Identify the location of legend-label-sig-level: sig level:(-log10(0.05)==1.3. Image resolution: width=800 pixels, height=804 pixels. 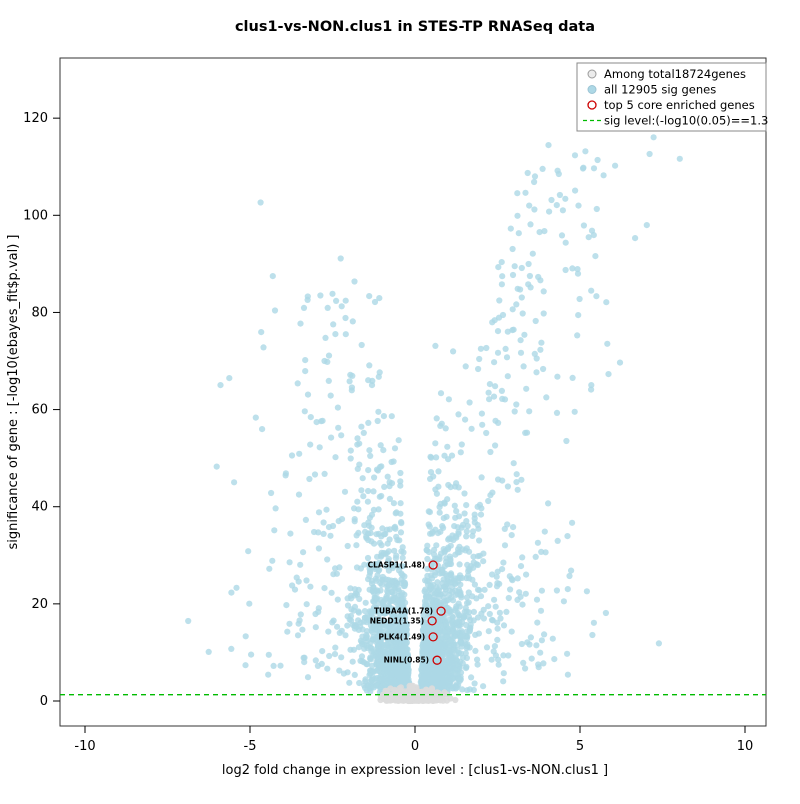
(686, 121).